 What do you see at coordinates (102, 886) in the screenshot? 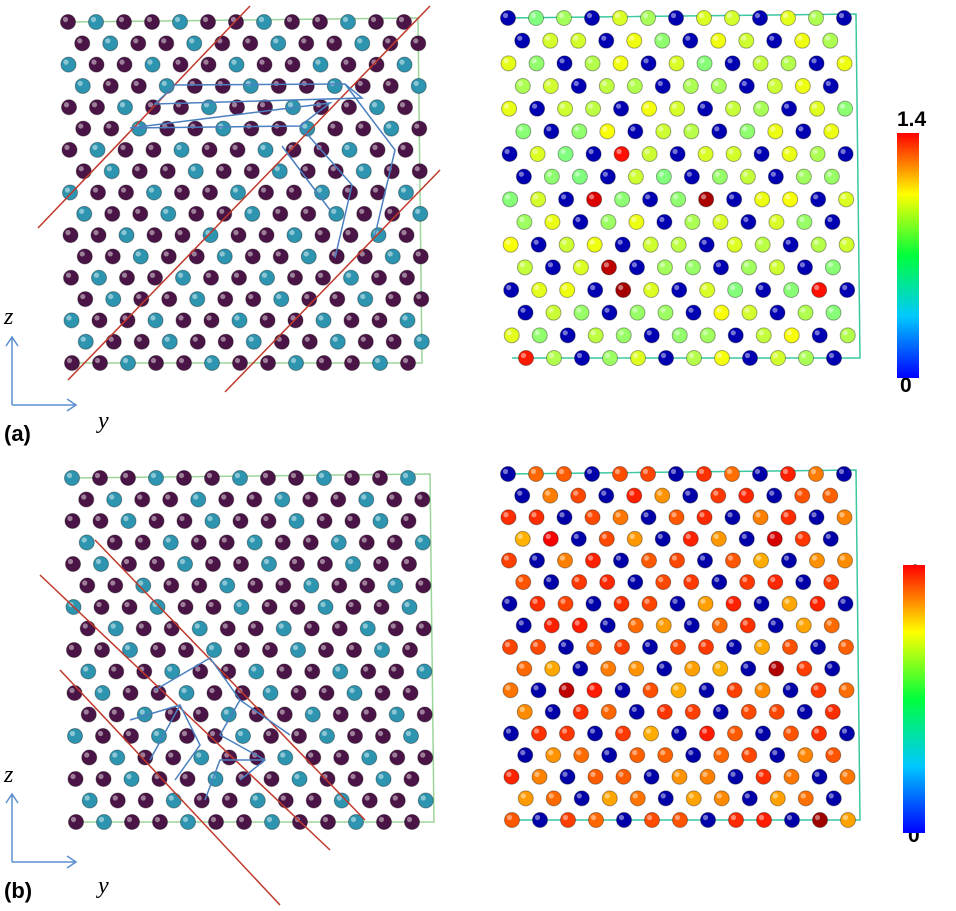
I see `axis-label: y` at bounding box center [102, 886].